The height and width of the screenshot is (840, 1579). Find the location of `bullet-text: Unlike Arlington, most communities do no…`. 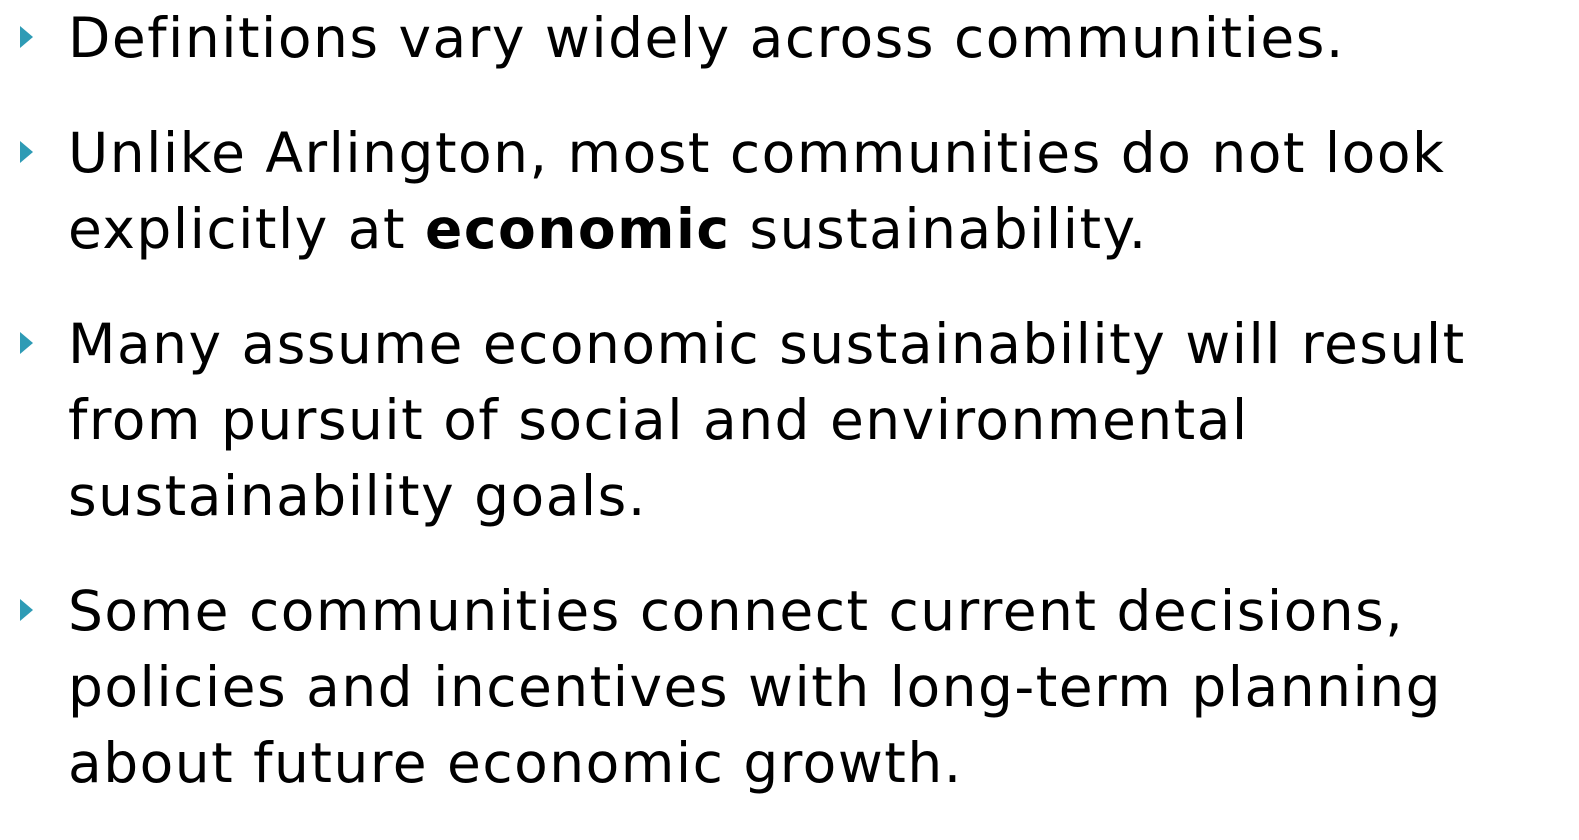

bullet-text: Unlike Arlington, most communities do no… is located at coordinates (757, 191).